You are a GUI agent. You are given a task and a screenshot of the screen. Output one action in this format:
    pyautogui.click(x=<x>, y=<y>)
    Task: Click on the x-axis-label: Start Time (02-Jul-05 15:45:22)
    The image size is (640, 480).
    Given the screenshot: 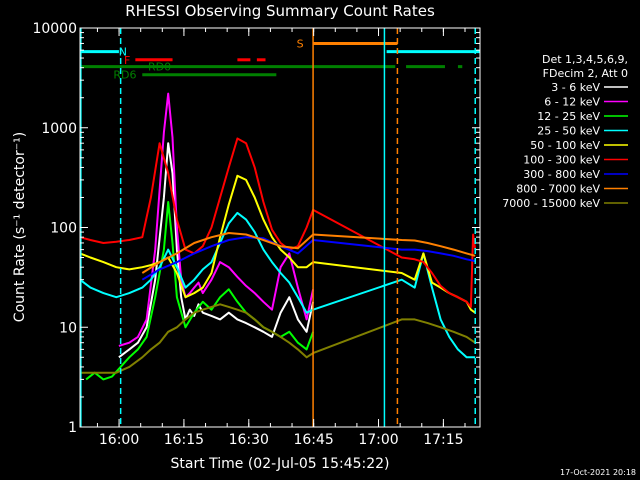 What is the action you would take?
    pyautogui.click(x=279, y=464)
    